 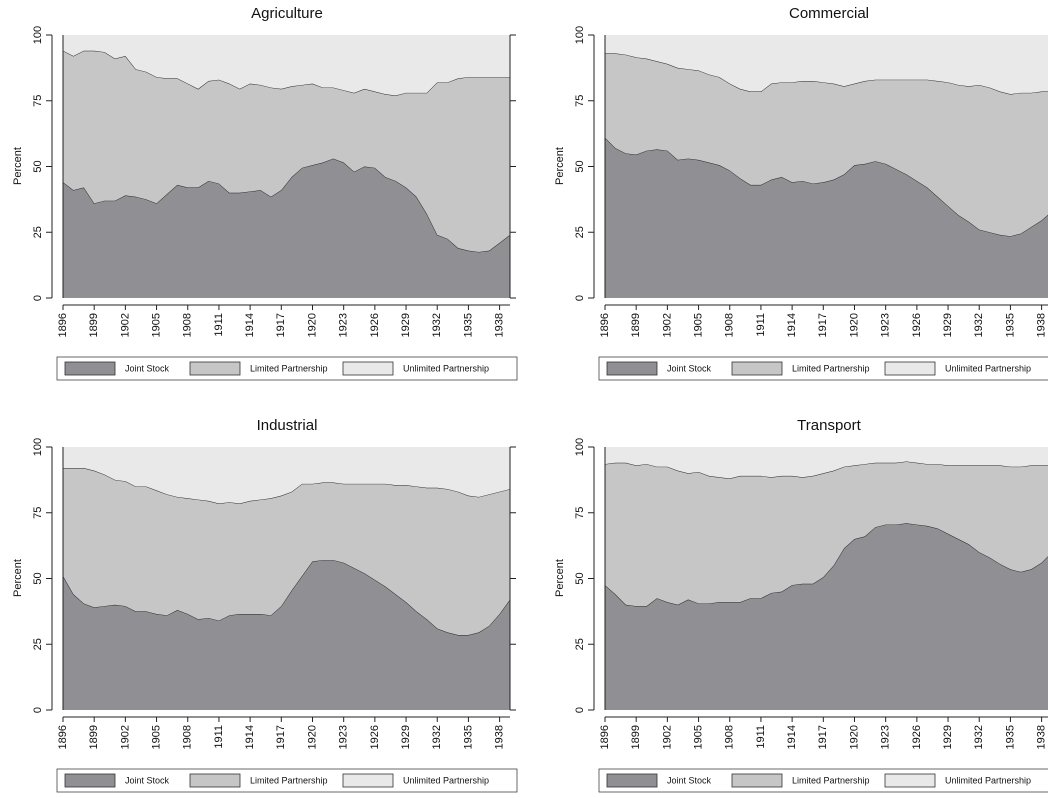 I want to click on chart-title: Agriculture, so click(x=287, y=13).